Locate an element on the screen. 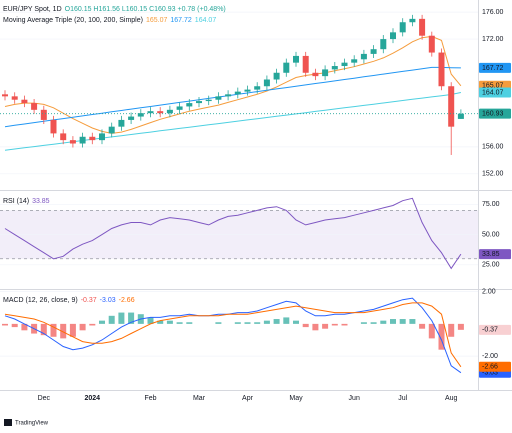 The width and height of the screenshot is (512, 433). x-tick-label: May is located at coordinates (296, 398).